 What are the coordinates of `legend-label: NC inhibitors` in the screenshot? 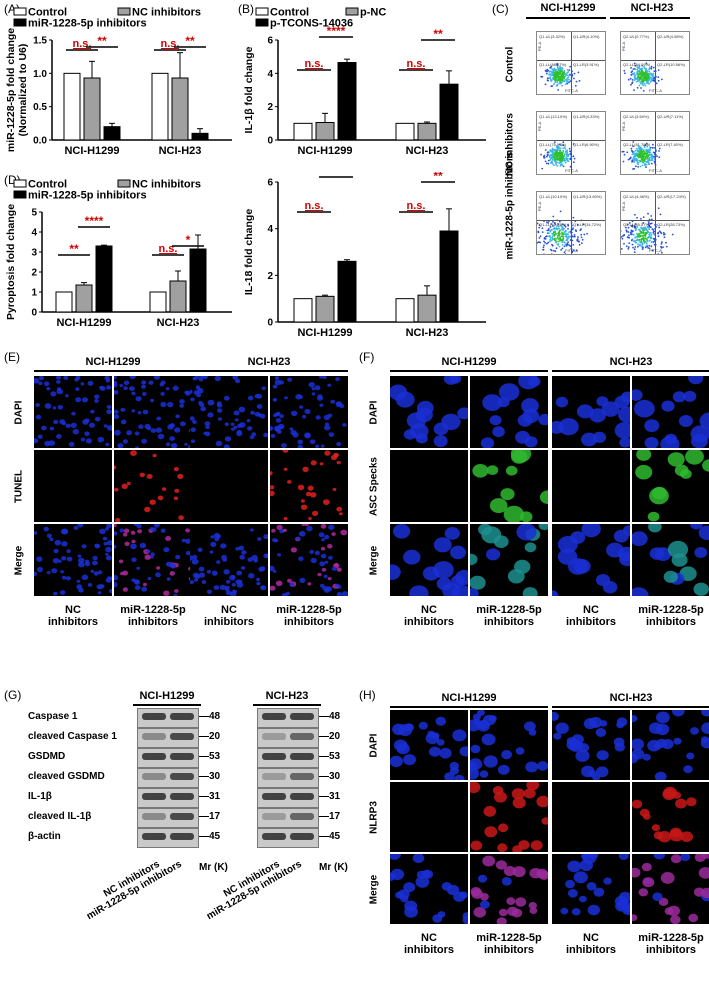 It's located at (166, 13).